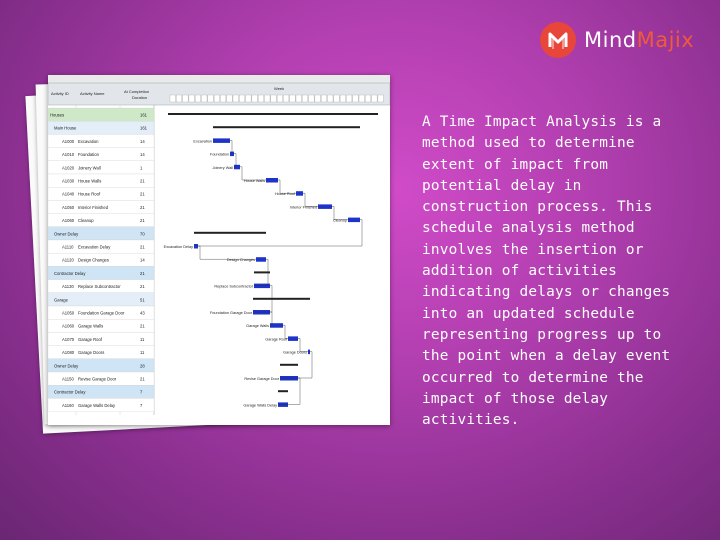  I want to click on row-activity-id: Houses, so click(57, 115).